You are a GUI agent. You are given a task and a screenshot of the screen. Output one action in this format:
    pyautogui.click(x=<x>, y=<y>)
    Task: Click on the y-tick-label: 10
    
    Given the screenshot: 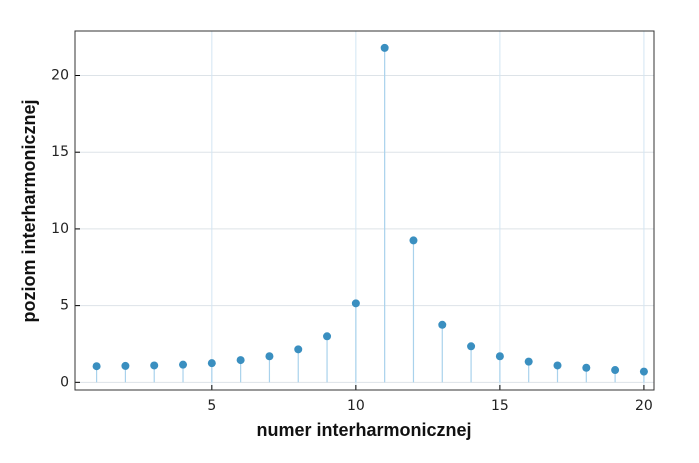 What is the action you would take?
    pyautogui.click(x=60, y=229)
    